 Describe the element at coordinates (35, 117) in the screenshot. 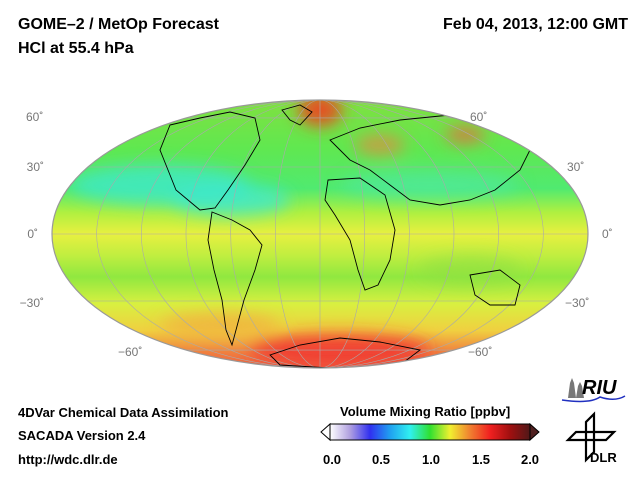

I see `lat-label-left-60n: 60˚` at that location.